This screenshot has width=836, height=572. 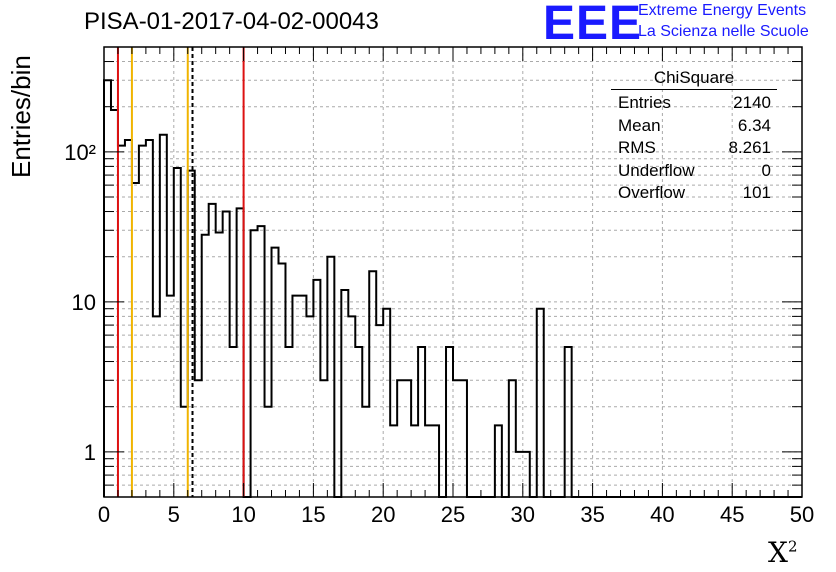 What do you see at coordinates (104, 514) in the screenshot?
I see `x-tick-label: 0` at bounding box center [104, 514].